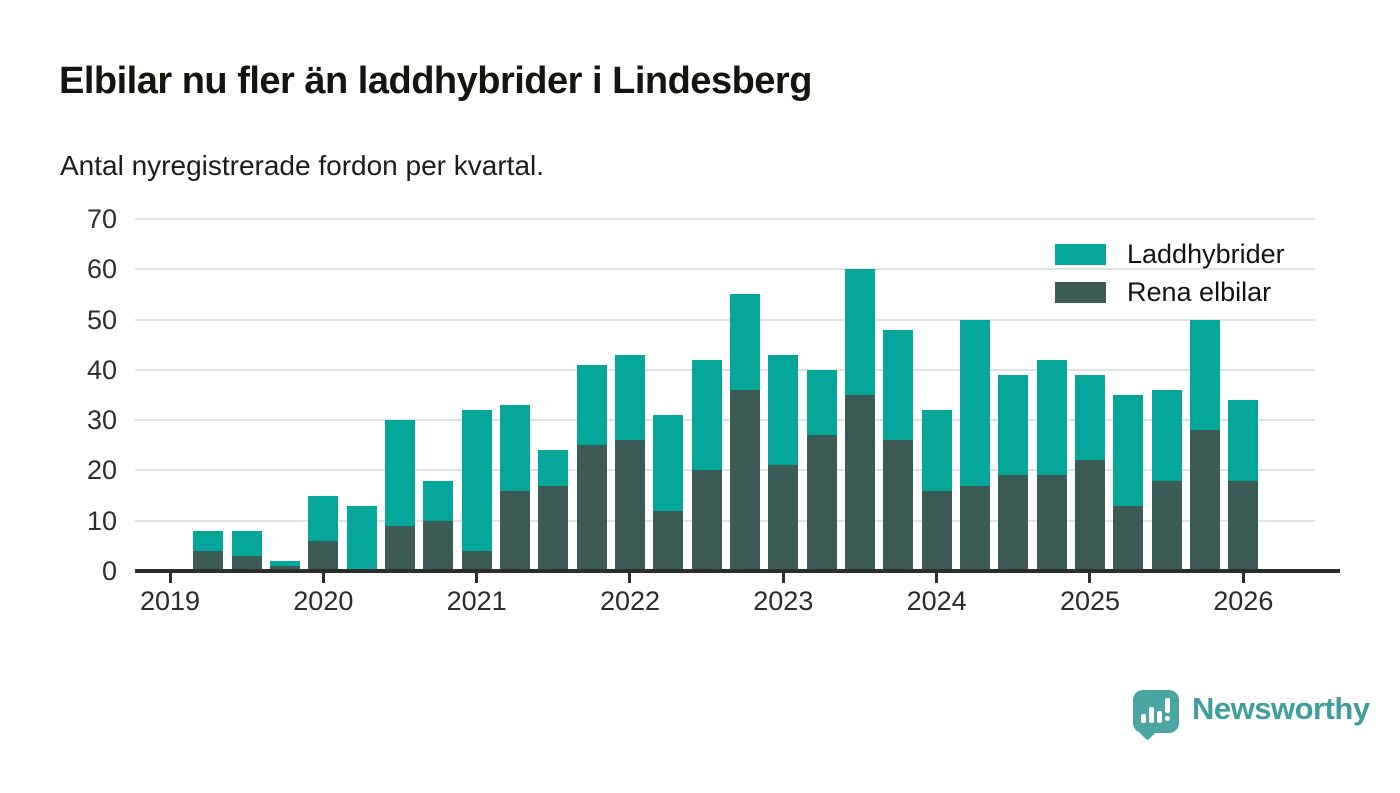 The height and width of the screenshot is (793, 1400). I want to click on y-tick-label: 10, so click(101, 520).